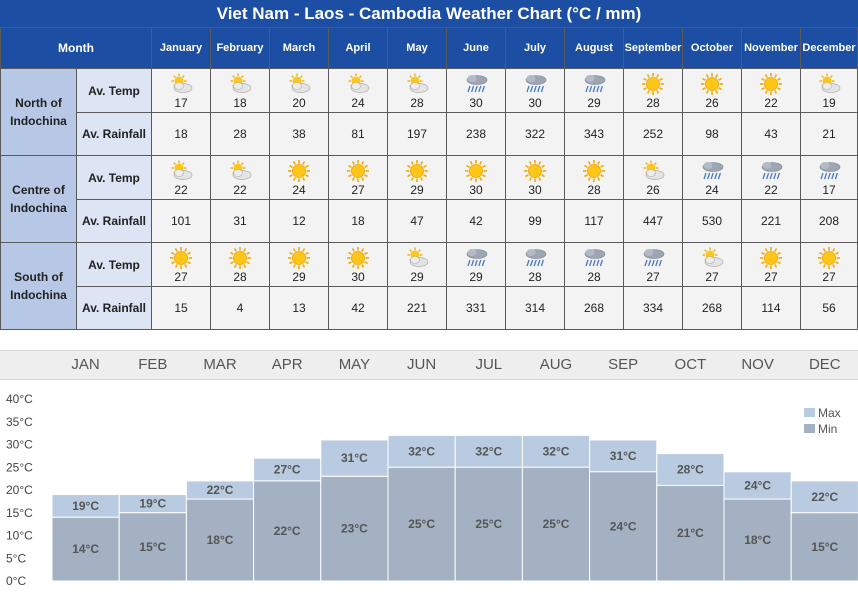  I want to click on month-strip-label: MAR, so click(220, 364).